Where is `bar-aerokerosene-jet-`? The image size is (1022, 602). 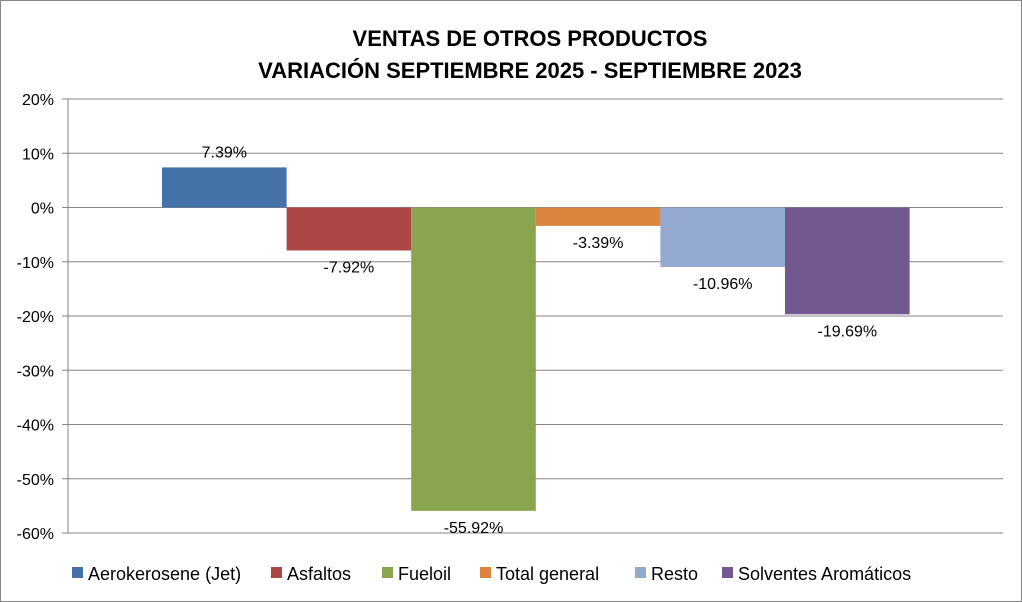 bar-aerokerosene-jet- is located at coordinates (224, 187).